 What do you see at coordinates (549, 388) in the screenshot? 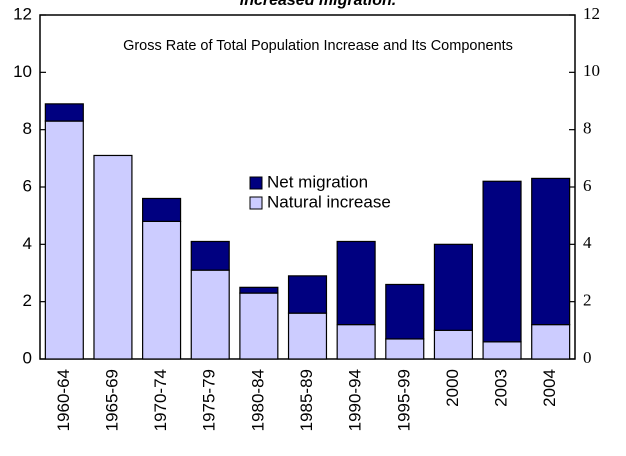
I see `x-tick-label: 2004` at bounding box center [549, 388].